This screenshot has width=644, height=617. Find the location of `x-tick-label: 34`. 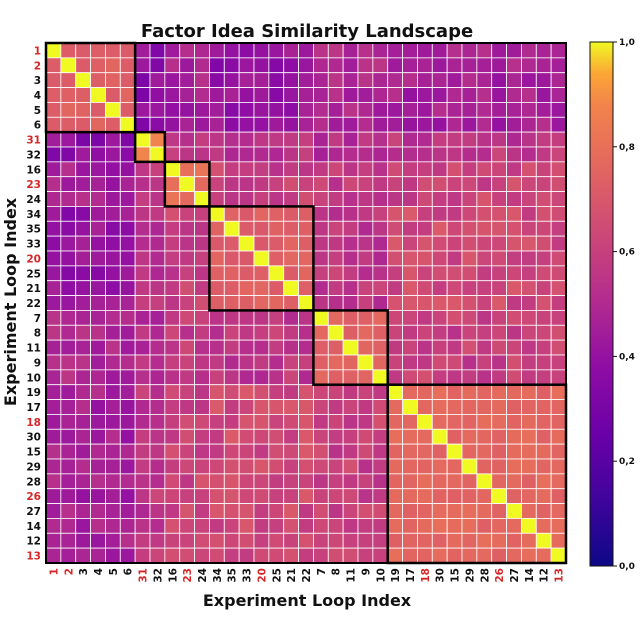

x-tick-label: 34 is located at coordinates (218, 575).